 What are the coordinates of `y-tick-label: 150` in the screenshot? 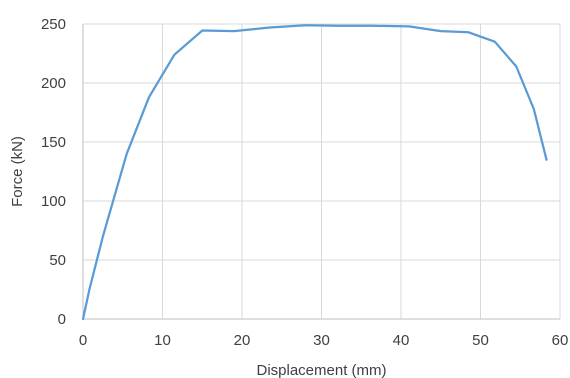 It's located at (53, 142).